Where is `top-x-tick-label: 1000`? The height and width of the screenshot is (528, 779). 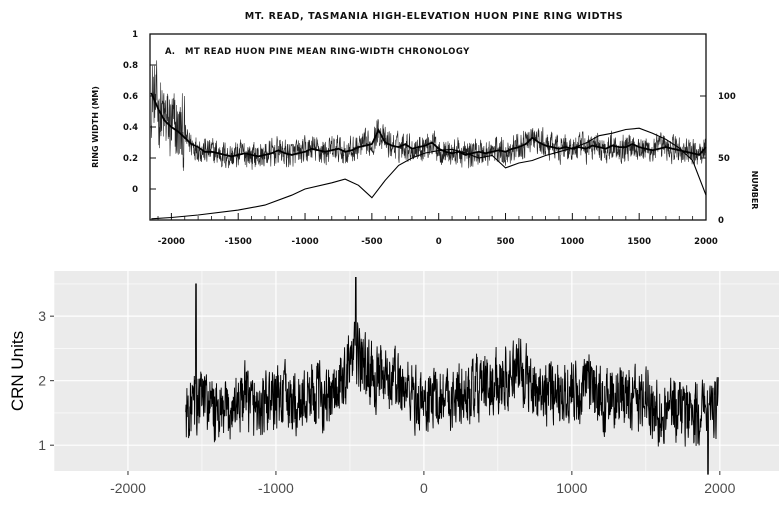 top-x-tick-label: 1000 is located at coordinates (573, 242).